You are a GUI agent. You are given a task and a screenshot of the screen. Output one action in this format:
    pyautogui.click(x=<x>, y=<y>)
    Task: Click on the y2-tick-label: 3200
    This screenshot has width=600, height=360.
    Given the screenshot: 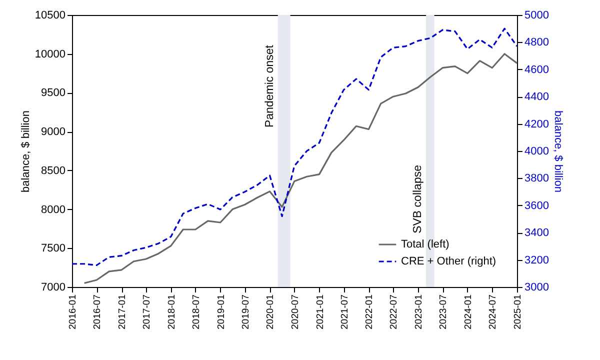 What is the action you would take?
    pyautogui.click(x=536, y=260)
    